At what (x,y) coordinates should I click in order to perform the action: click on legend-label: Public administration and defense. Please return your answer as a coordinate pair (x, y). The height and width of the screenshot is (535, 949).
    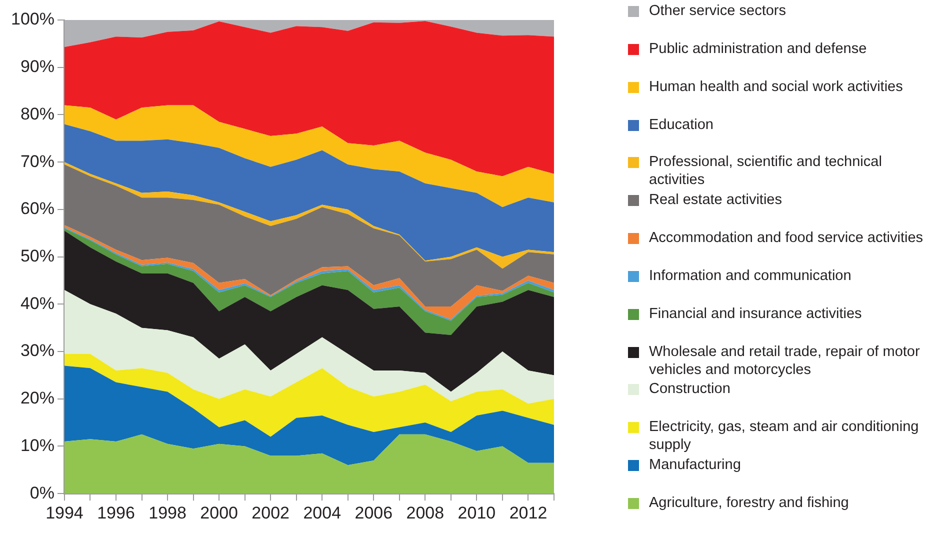
    Looking at the image, I should click on (758, 49).